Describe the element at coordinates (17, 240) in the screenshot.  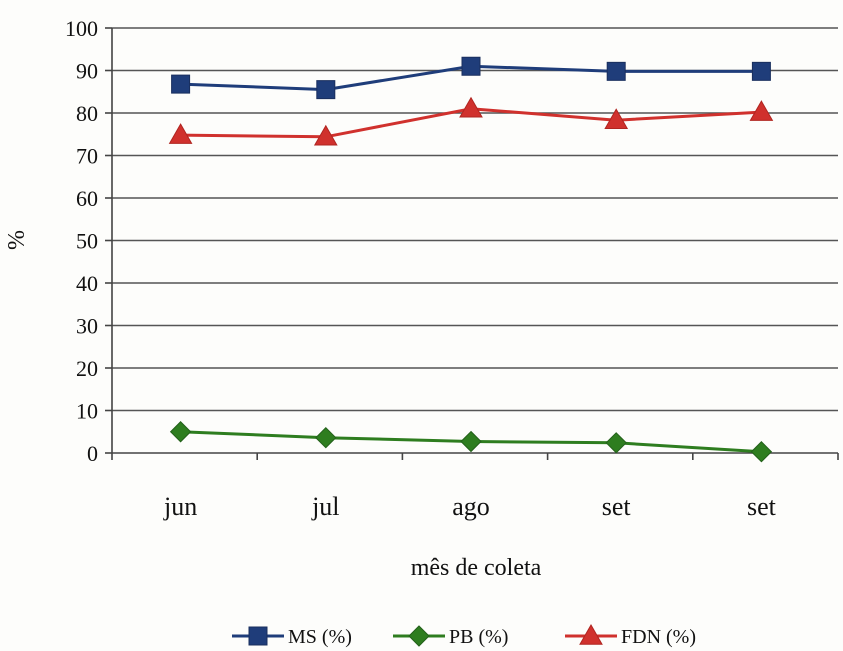
I see `y-axis-title: %` at that location.